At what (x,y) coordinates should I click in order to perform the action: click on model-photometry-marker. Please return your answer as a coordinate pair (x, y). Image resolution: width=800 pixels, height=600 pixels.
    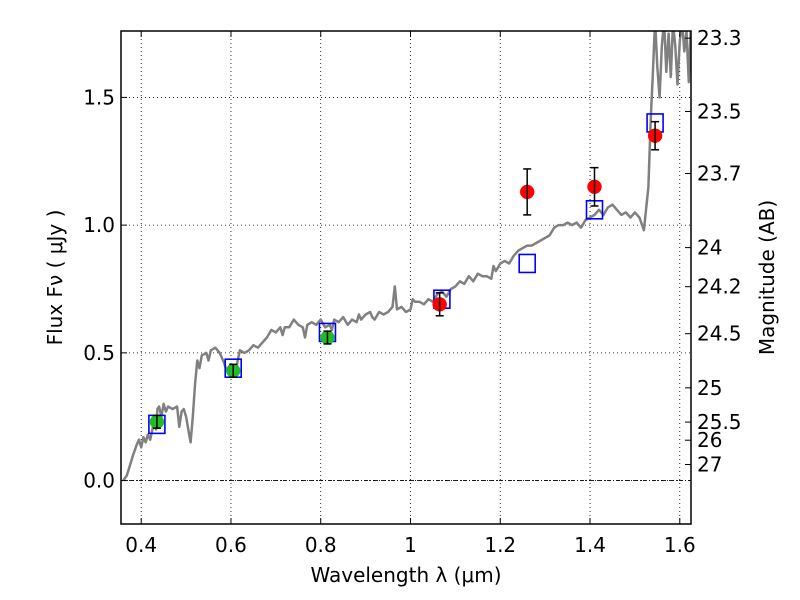
    Looking at the image, I should click on (527, 263).